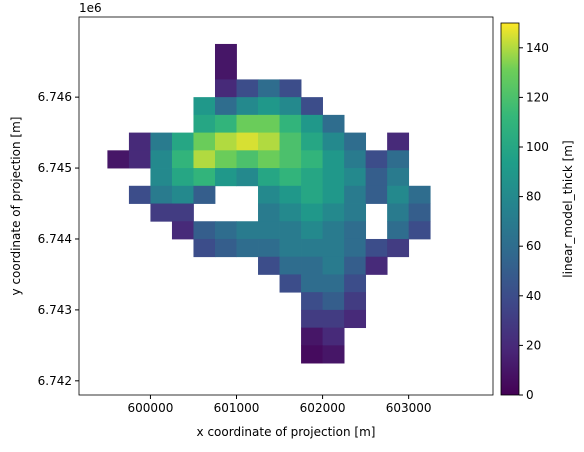 This screenshot has width=584, height=452. What do you see at coordinates (533, 345) in the screenshot?
I see `colorbar-tick-label: 20` at bounding box center [533, 345].